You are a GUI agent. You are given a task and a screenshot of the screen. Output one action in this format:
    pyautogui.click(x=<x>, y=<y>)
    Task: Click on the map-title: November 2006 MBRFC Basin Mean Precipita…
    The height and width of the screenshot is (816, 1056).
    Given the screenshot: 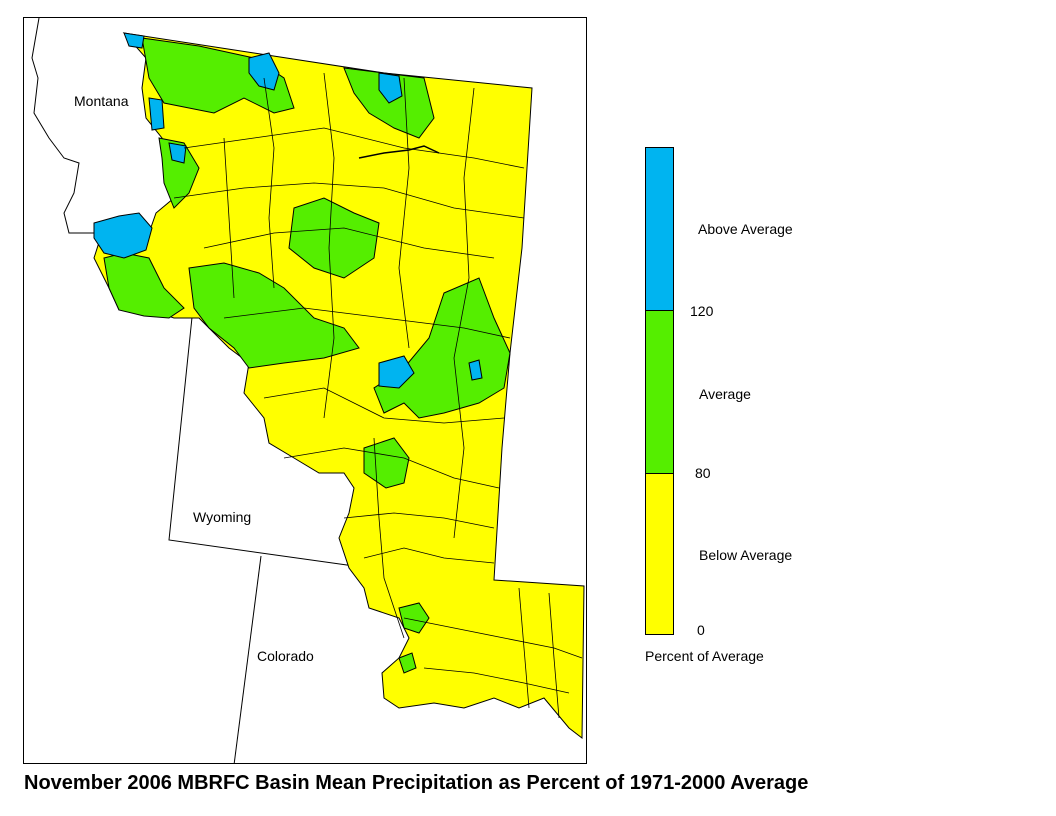 What is the action you would take?
    pyautogui.click(x=416, y=783)
    